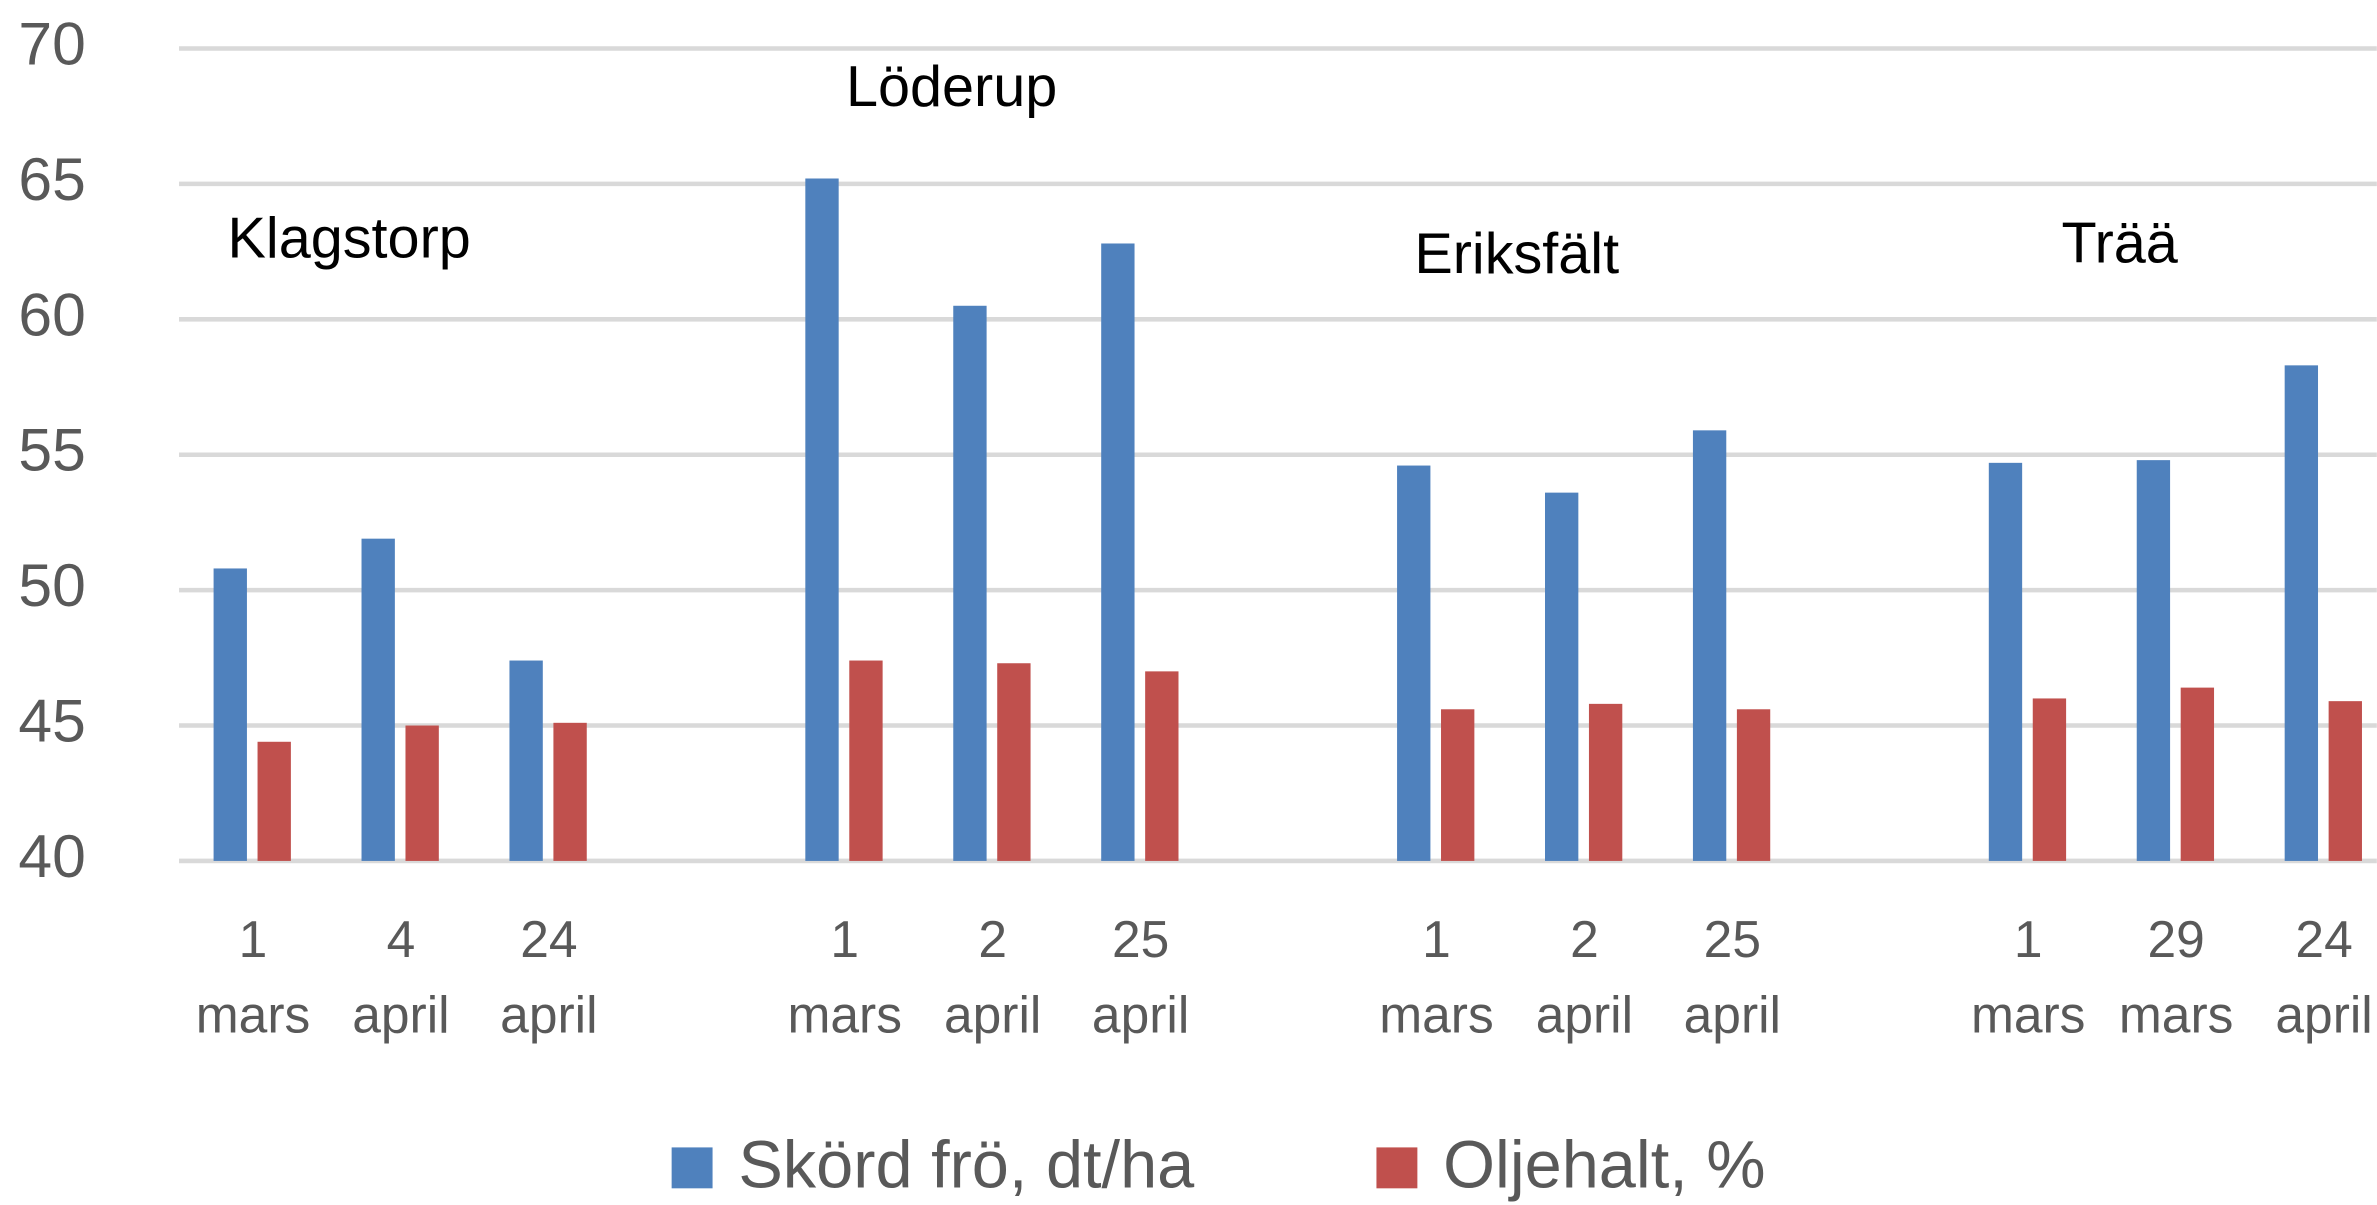 The height and width of the screenshot is (1205, 2377). Describe the element at coordinates (2175, 938) in the screenshot. I see `x-tick-label-line: 29` at that location.